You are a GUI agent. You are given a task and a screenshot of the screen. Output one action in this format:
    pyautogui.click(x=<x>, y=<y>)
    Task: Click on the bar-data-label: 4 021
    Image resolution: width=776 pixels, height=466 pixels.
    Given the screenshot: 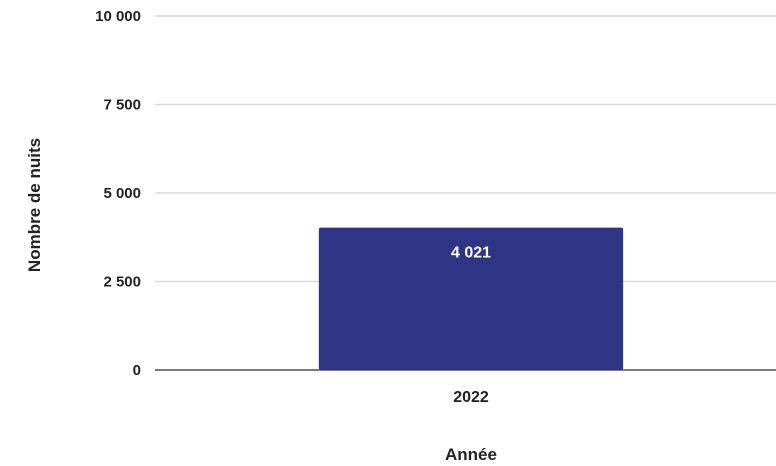 What is the action you would take?
    pyautogui.click(x=471, y=253)
    